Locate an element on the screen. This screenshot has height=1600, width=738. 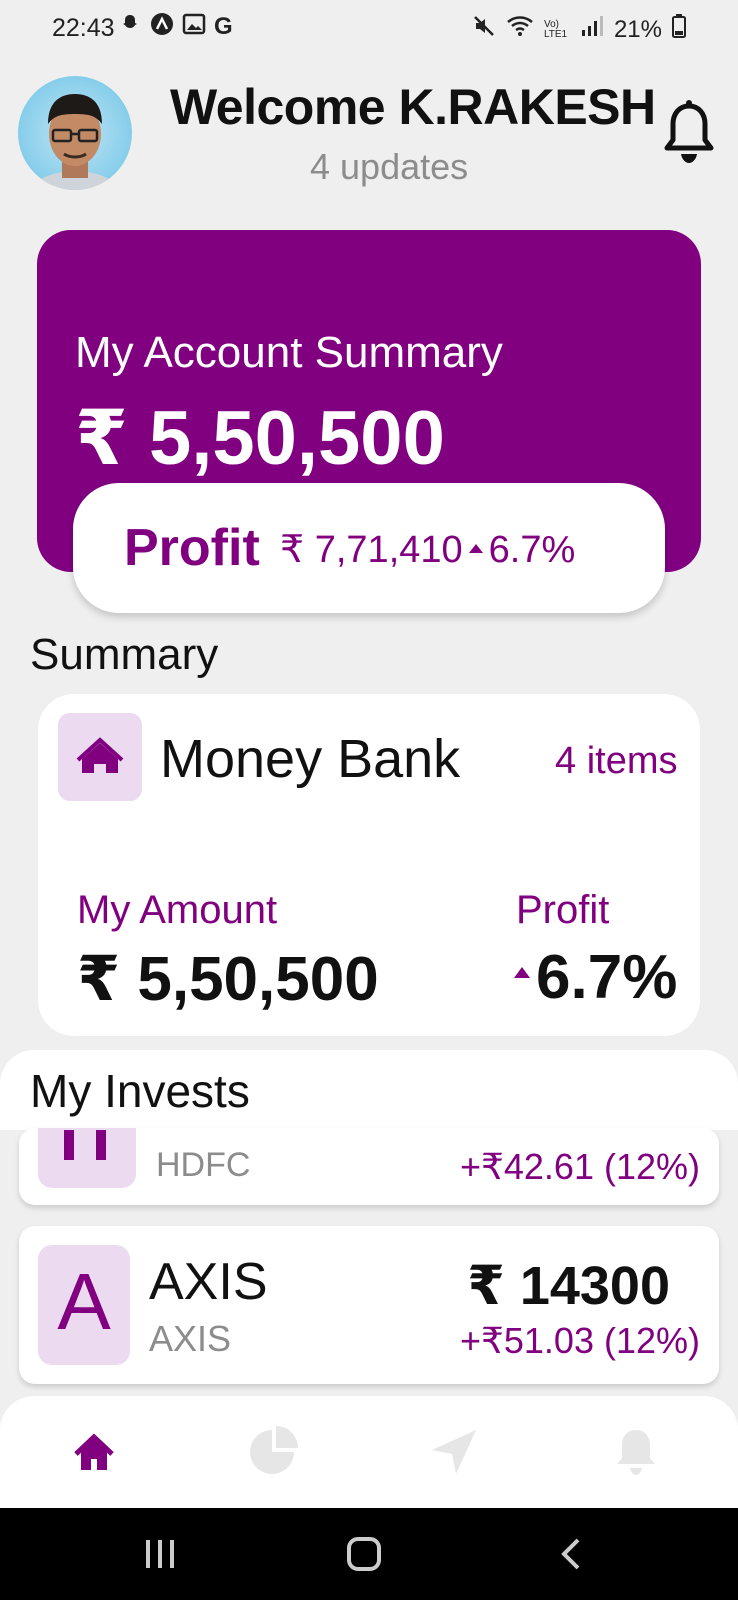
profit-label: Profit is located at coordinates (192, 548).